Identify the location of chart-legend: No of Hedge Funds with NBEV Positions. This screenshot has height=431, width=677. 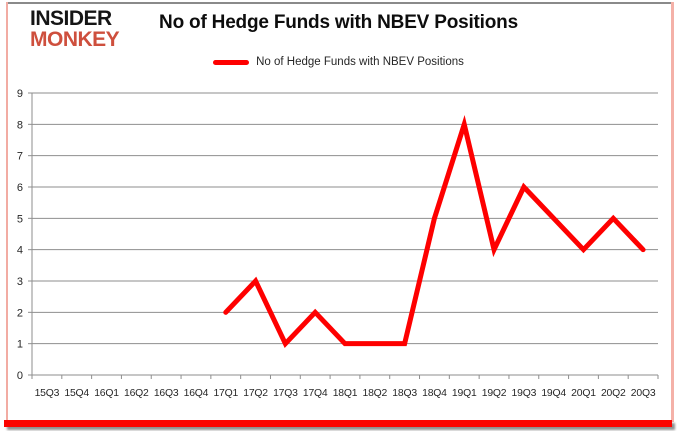
(338, 62).